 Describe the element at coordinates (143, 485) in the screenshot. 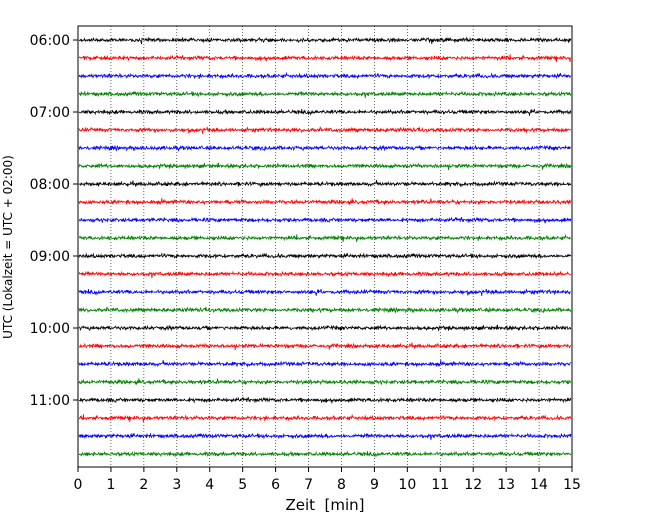

I see `x-tick-label: 2` at that location.